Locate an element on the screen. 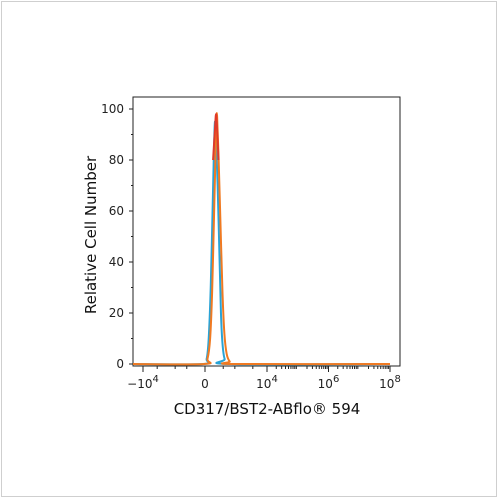 Image resolution: width=500 pixels, height=500 pixels. y-tick-label: 0 is located at coordinates (120, 364).